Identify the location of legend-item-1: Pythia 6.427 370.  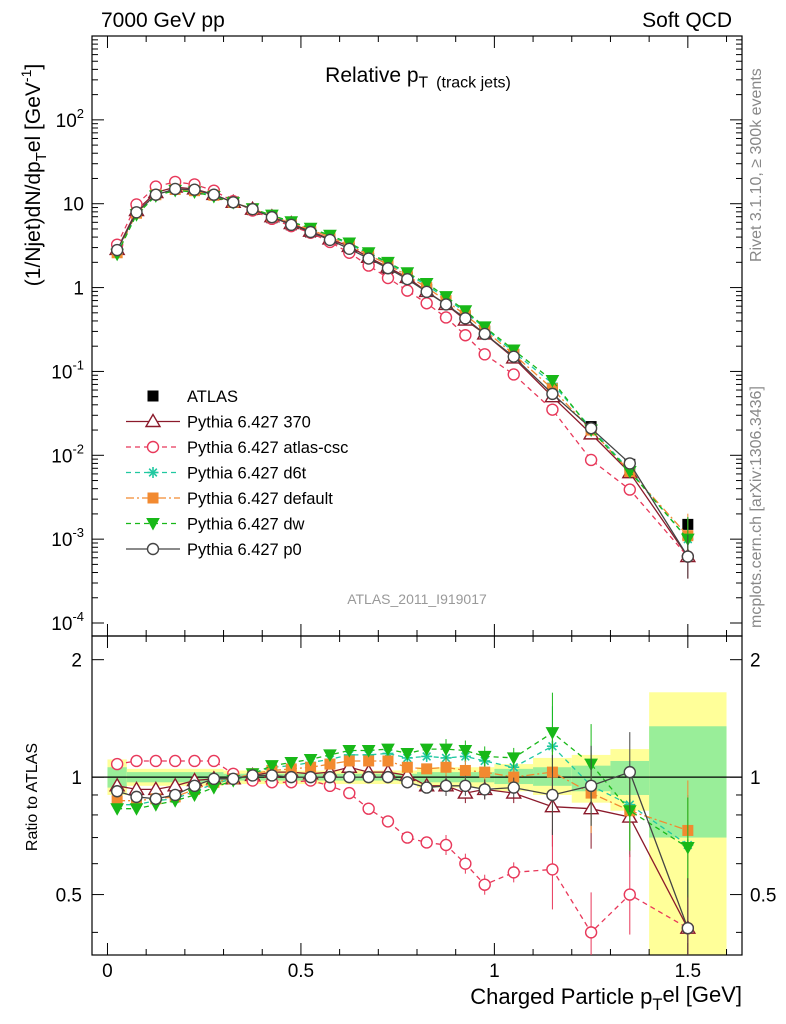
(218, 422).